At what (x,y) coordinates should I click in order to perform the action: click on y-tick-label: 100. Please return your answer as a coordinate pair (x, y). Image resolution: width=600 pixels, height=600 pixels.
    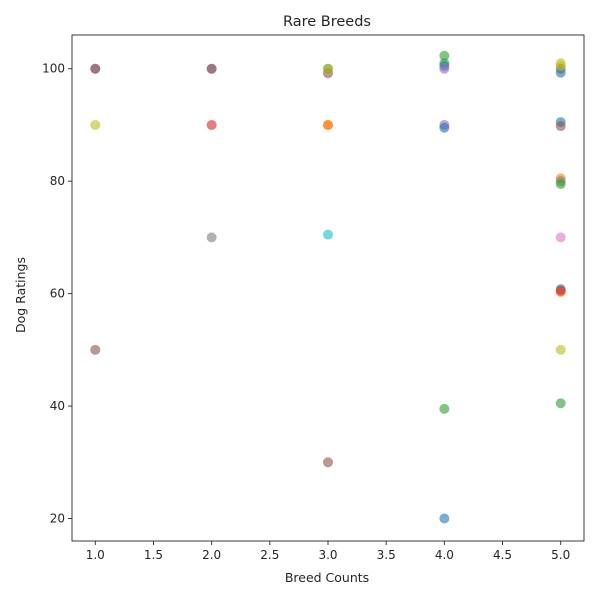
    Looking at the image, I should click on (53, 69).